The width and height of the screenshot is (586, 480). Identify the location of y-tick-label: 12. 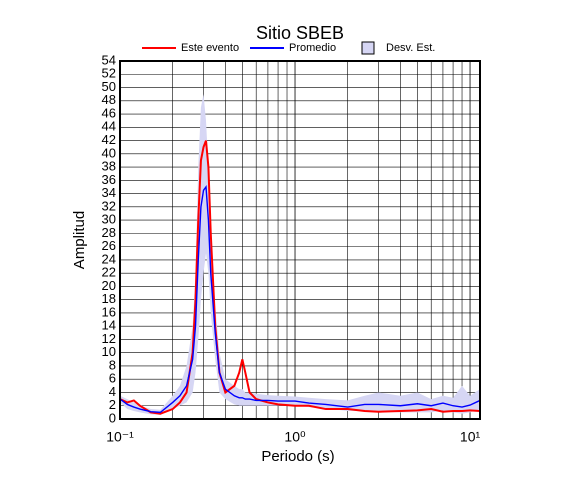
(109, 338).